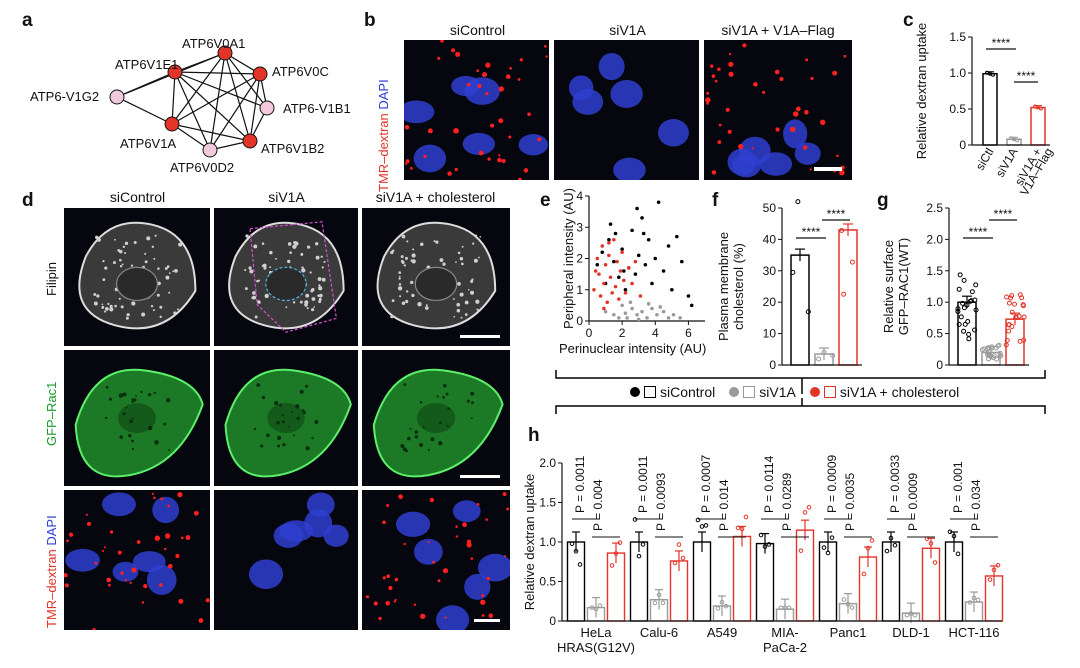 The image size is (1080, 668). What do you see at coordinates (778, 110) in the screenshot?
I see `b-image-siv1a-flag` at bounding box center [778, 110].